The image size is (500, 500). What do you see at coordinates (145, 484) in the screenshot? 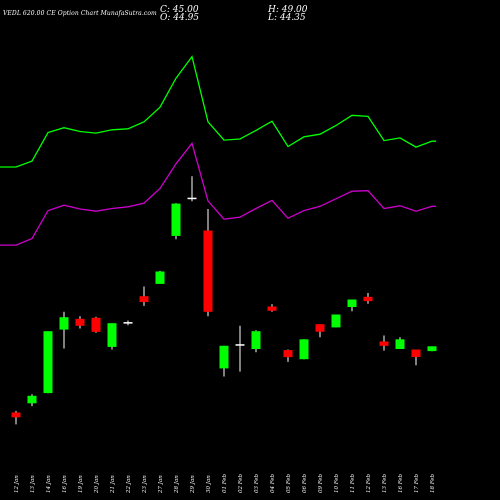
I see `x-tick-label: 23 Jan` at bounding box center [145, 484].